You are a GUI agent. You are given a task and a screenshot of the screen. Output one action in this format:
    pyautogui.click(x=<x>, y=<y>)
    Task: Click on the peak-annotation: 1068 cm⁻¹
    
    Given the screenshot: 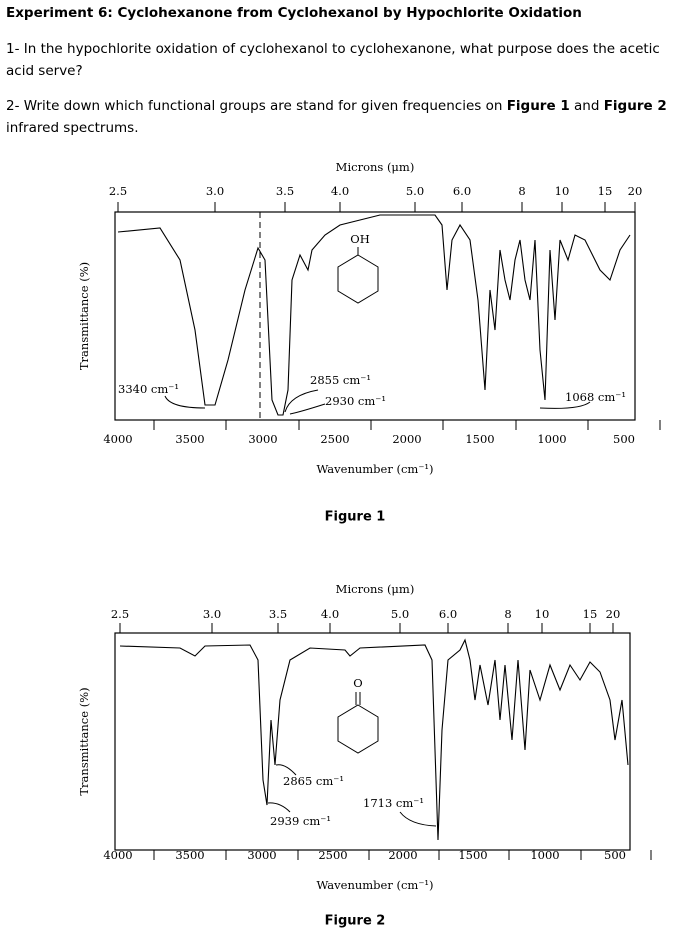 What is the action you would take?
    pyautogui.click(x=595, y=397)
    